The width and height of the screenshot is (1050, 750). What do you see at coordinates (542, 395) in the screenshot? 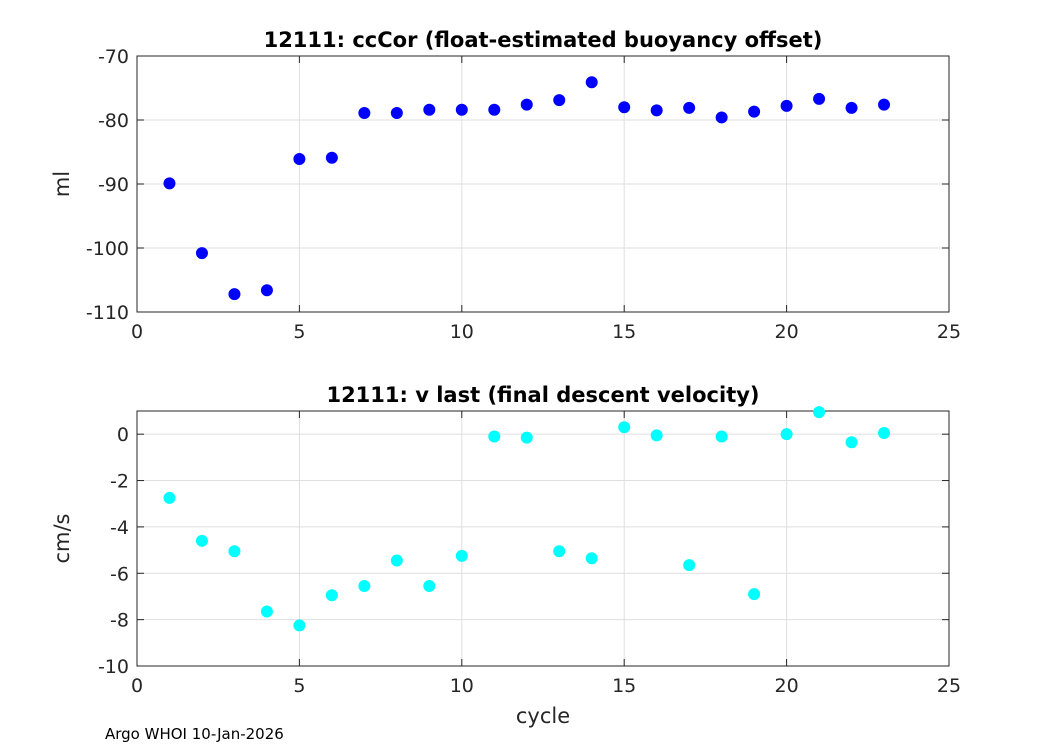
I see `chart-title: 12111: v last (final descent velocity)` at bounding box center [542, 395].